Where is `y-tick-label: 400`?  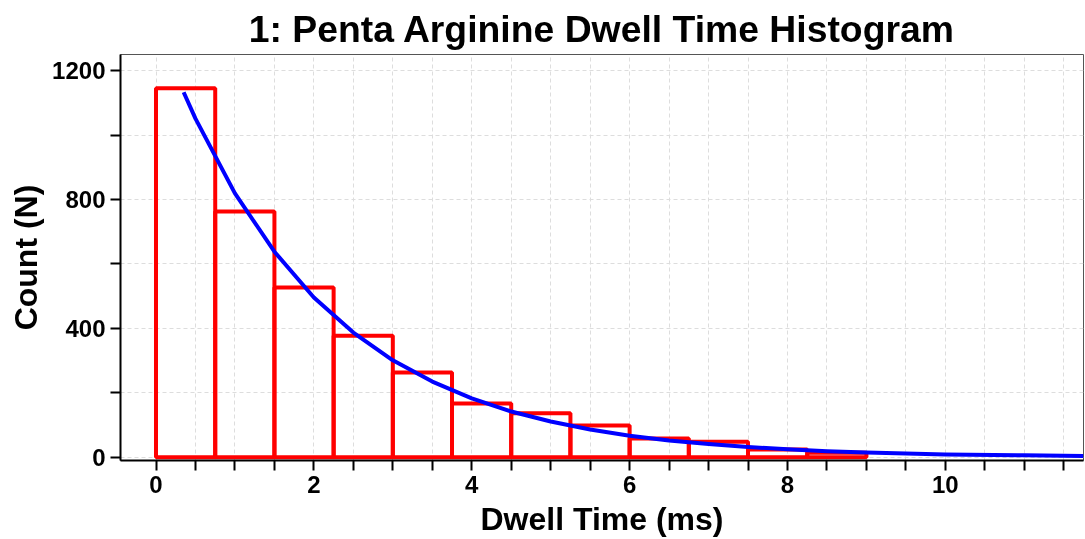 y-tick-label: 400 is located at coordinates (85, 328).